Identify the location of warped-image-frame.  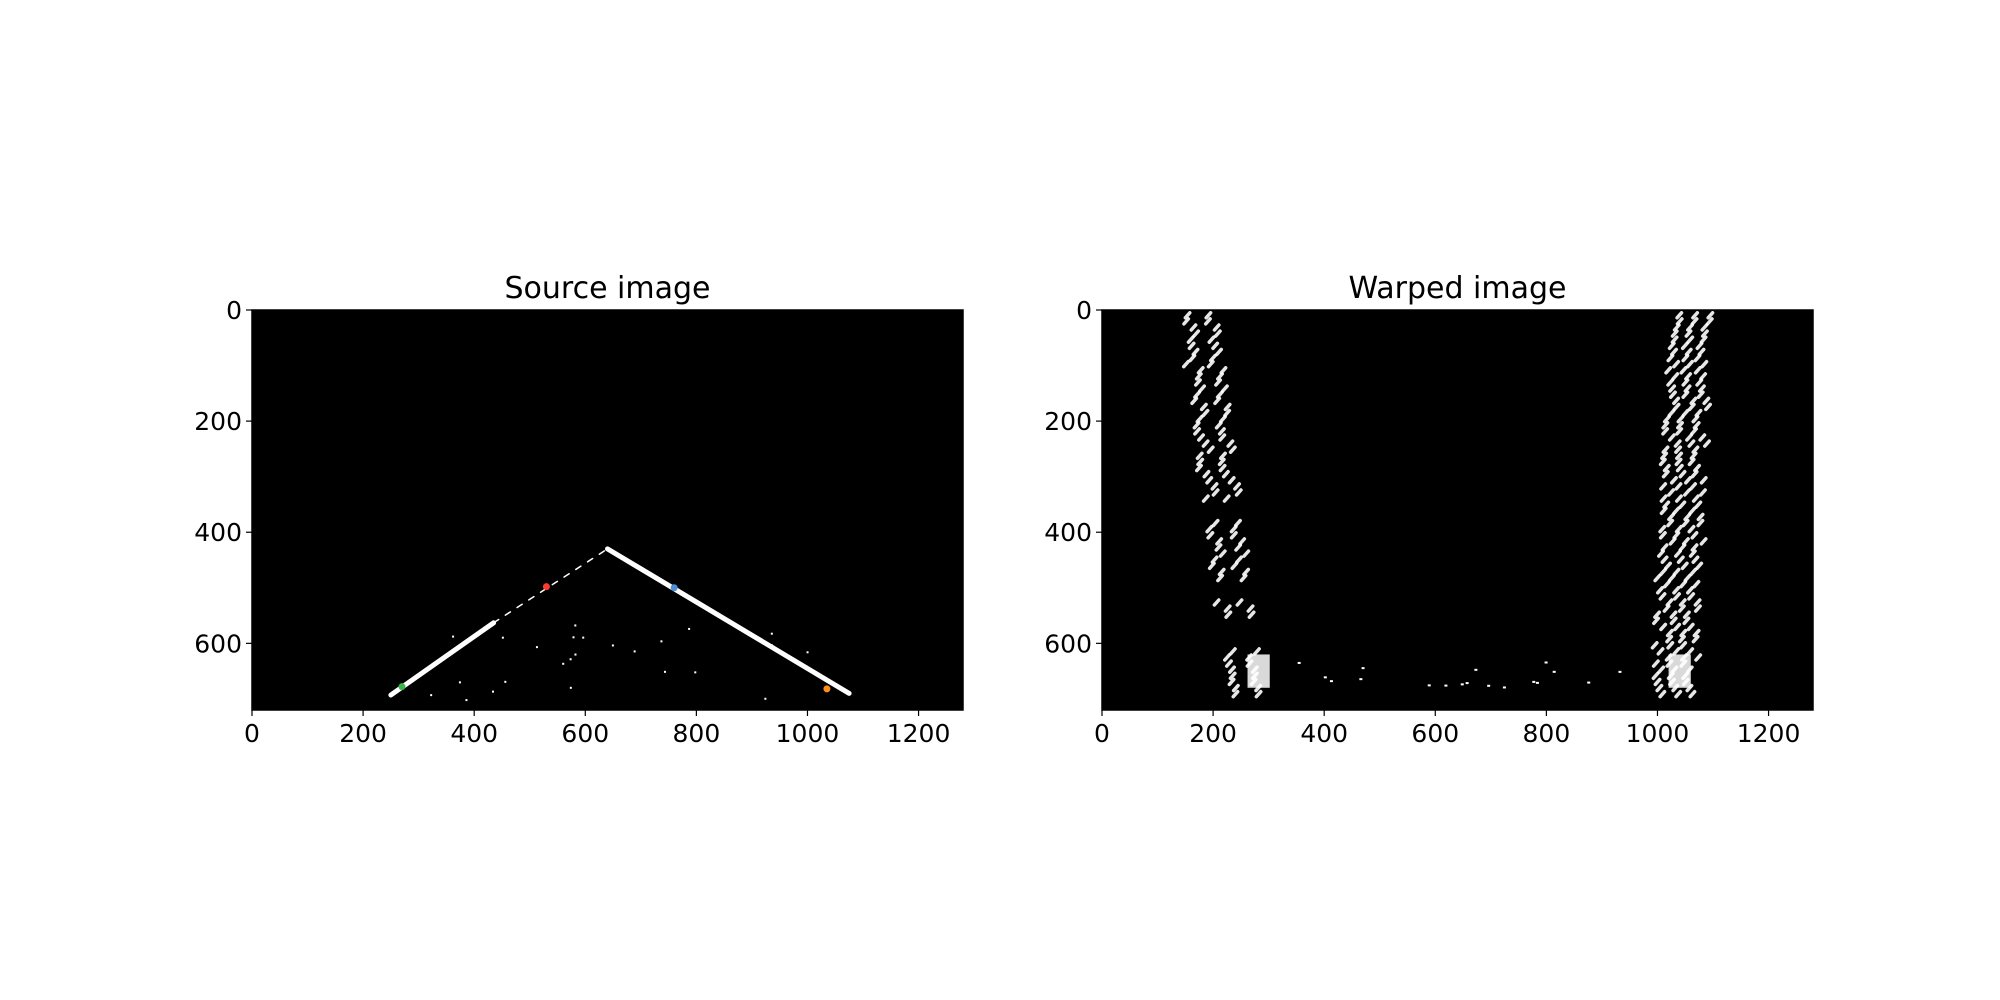
(1457, 510).